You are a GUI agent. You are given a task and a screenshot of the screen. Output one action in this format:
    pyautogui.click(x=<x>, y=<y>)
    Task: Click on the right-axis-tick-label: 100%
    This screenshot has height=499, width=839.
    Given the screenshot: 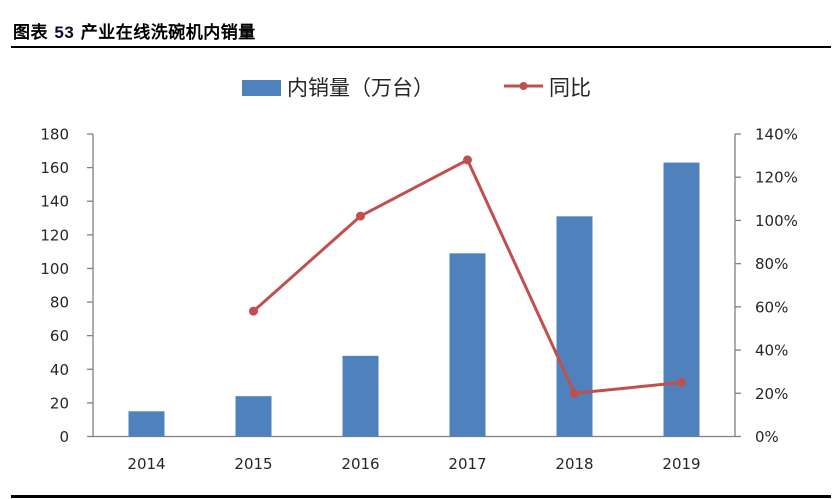 What is the action you would take?
    pyautogui.click(x=776, y=221)
    